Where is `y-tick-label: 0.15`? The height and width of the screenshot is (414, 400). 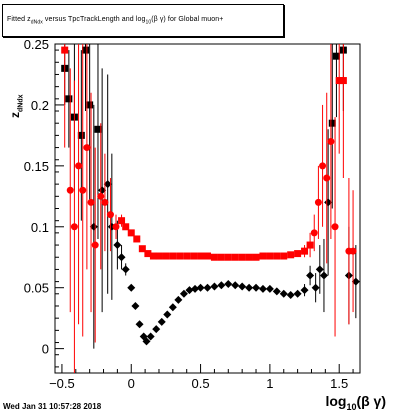
y-tick-label: 0.15 is located at coordinates (36, 166).